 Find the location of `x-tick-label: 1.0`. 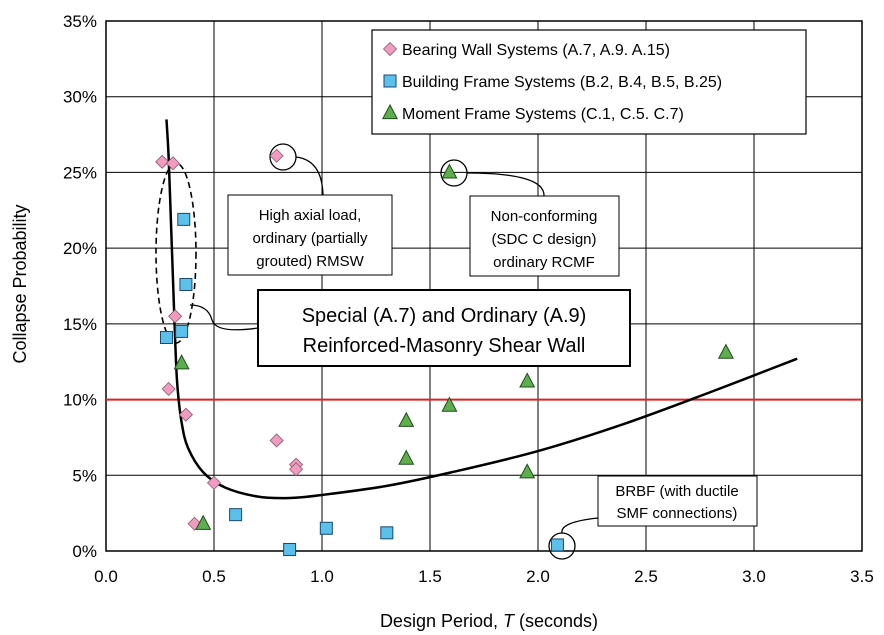

x-tick-label: 1.0 is located at coordinates (322, 576).